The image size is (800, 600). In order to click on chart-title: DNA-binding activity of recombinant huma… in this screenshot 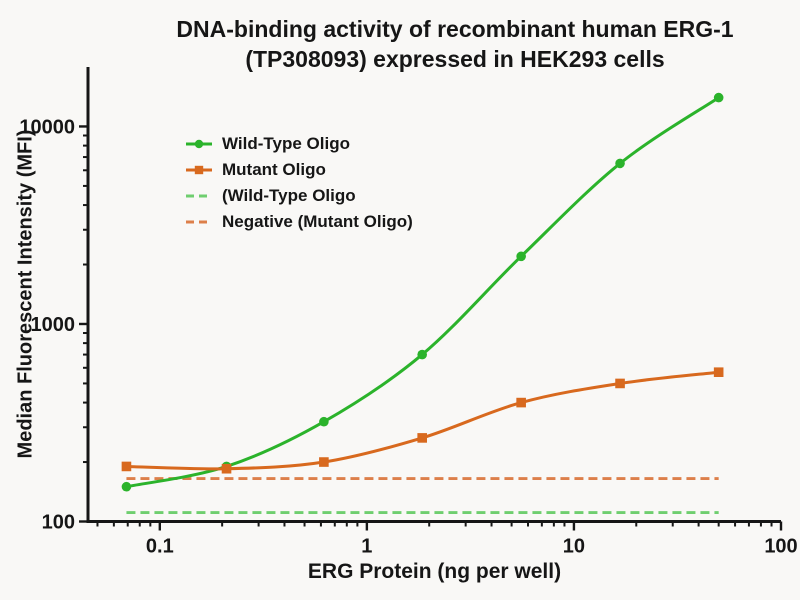, I will do `click(455, 44)`.